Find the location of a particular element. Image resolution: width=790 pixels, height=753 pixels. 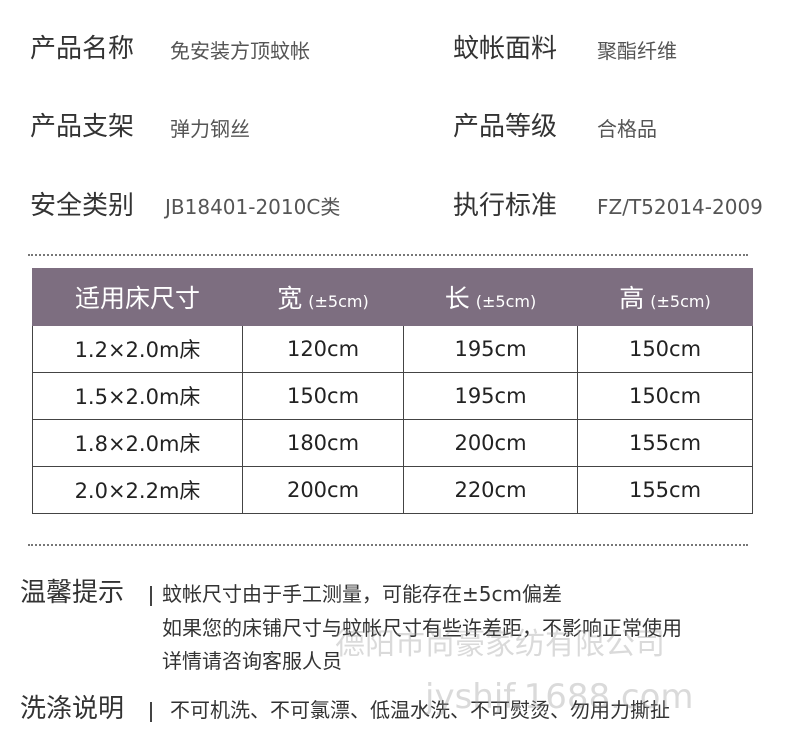

table-cell: 180cm is located at coordinates (323, 443).